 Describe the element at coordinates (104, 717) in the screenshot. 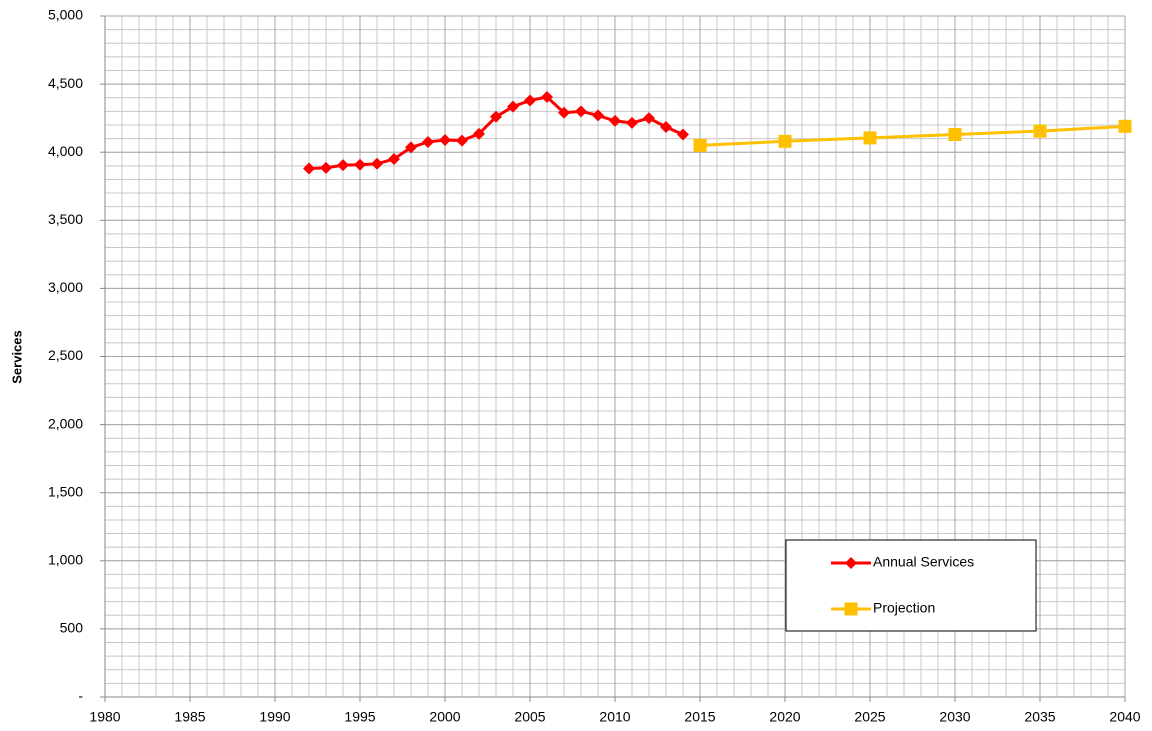

I see `x-tick-label: 1980` at that location.